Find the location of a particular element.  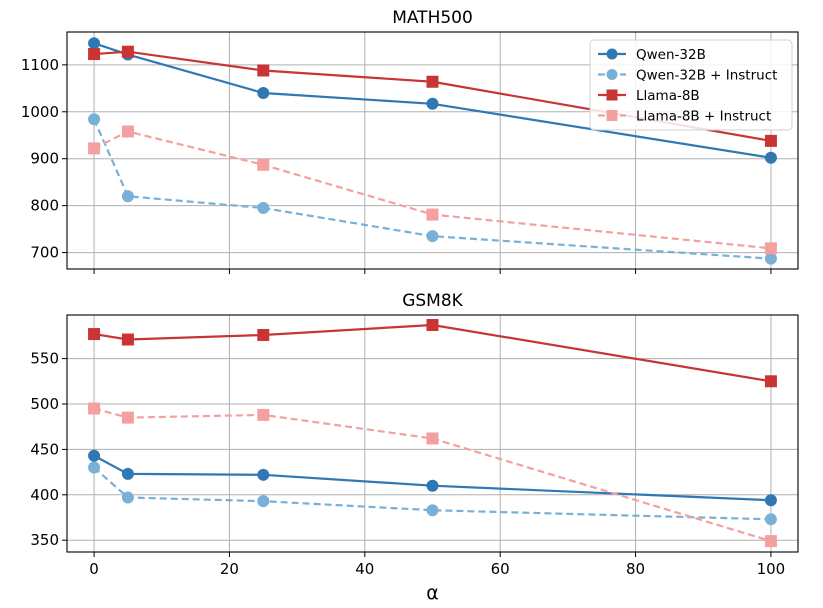

panel-gsm8k-series-qwen-32b-instruct is located at coordinates (432, 493).